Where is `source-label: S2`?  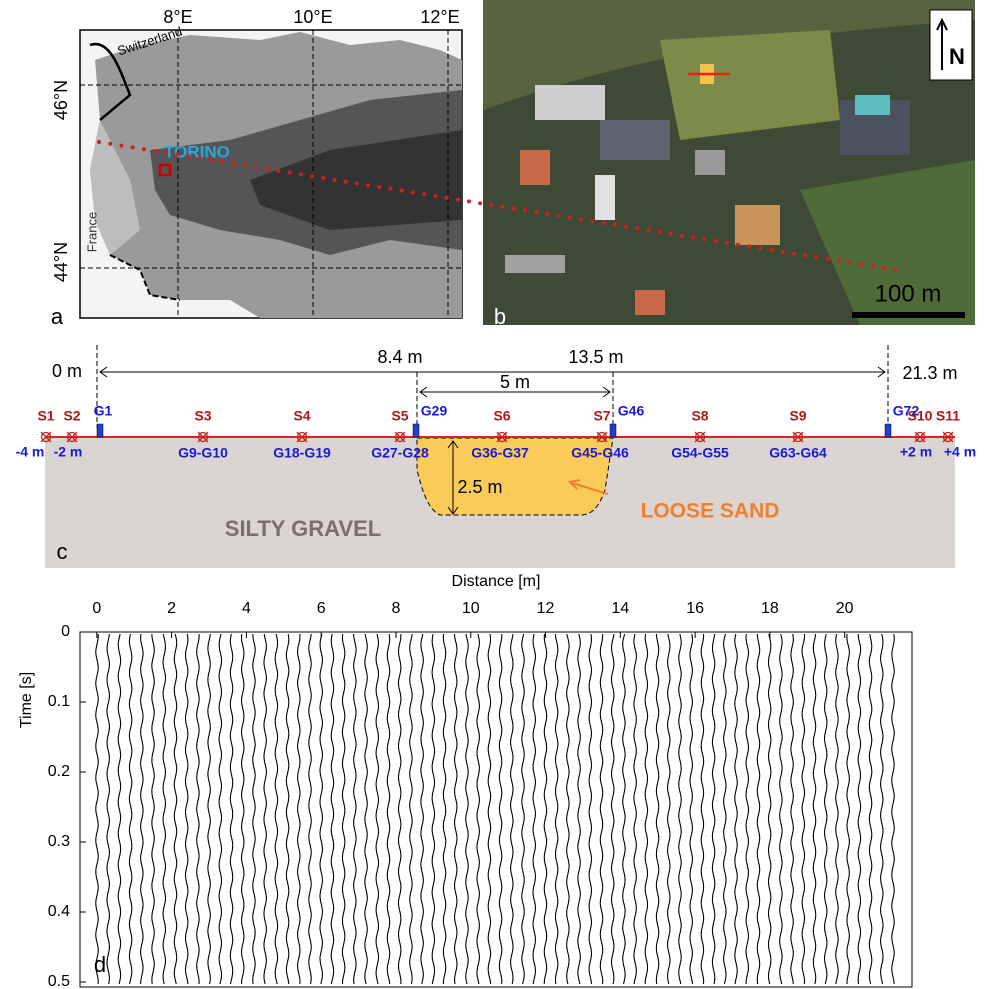 source-label: S2 is located at coordinates (71, 416).